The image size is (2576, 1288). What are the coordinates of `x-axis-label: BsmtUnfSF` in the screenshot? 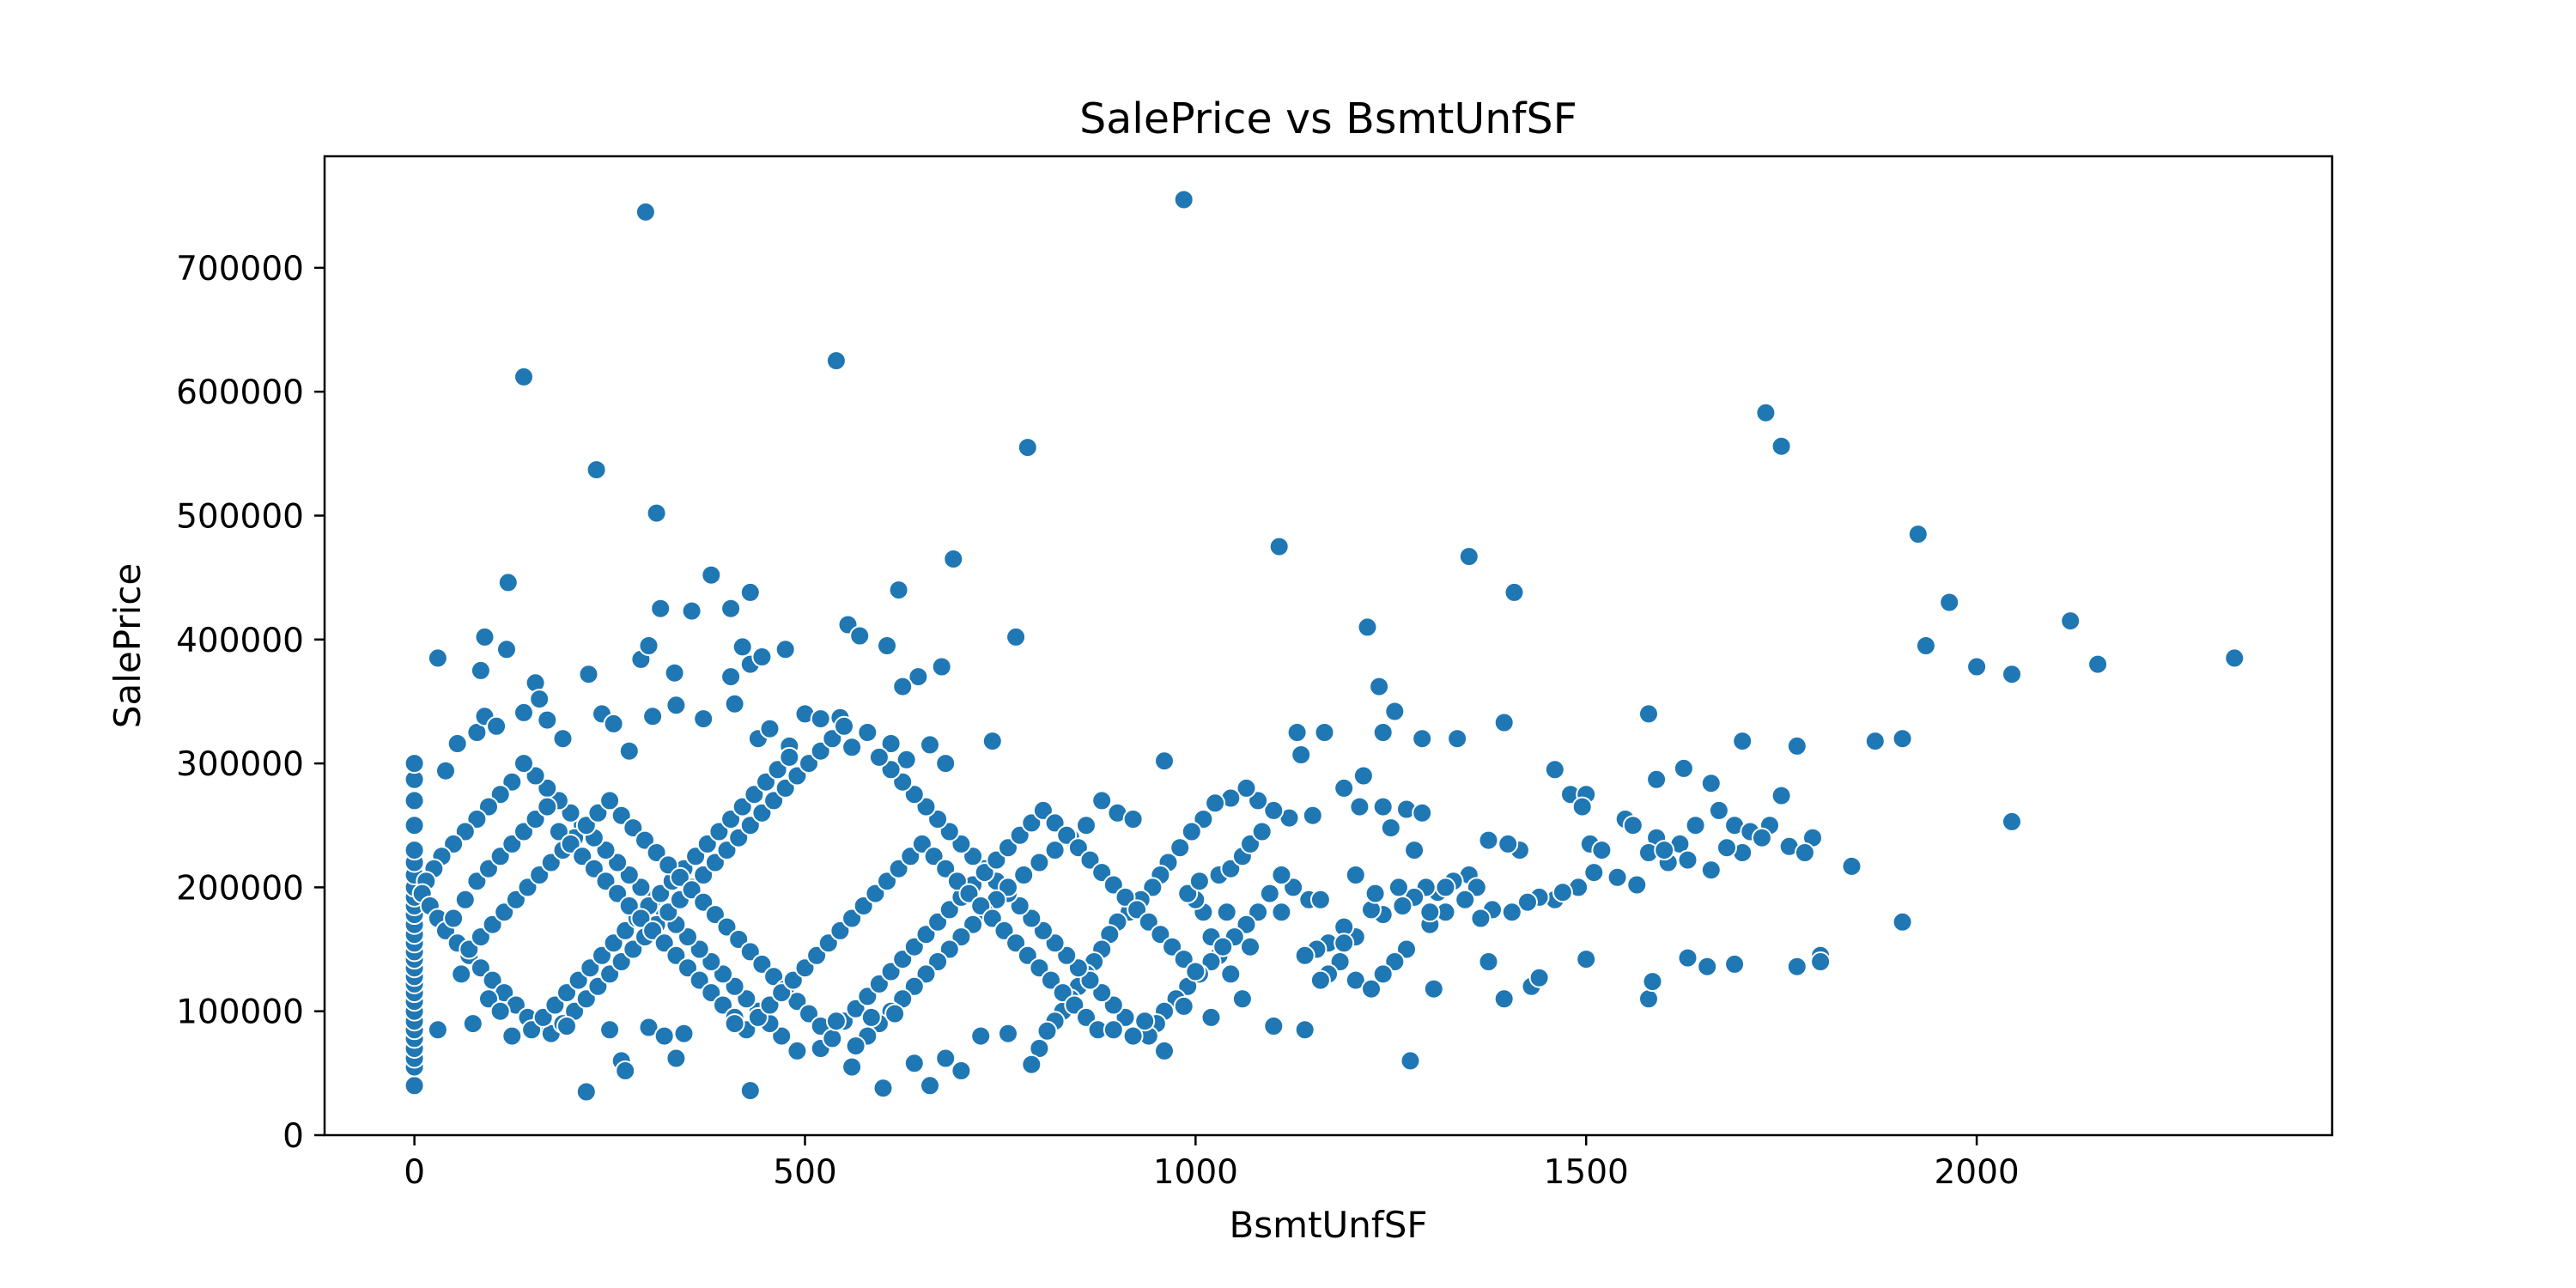 It's located at (1328, 1225).